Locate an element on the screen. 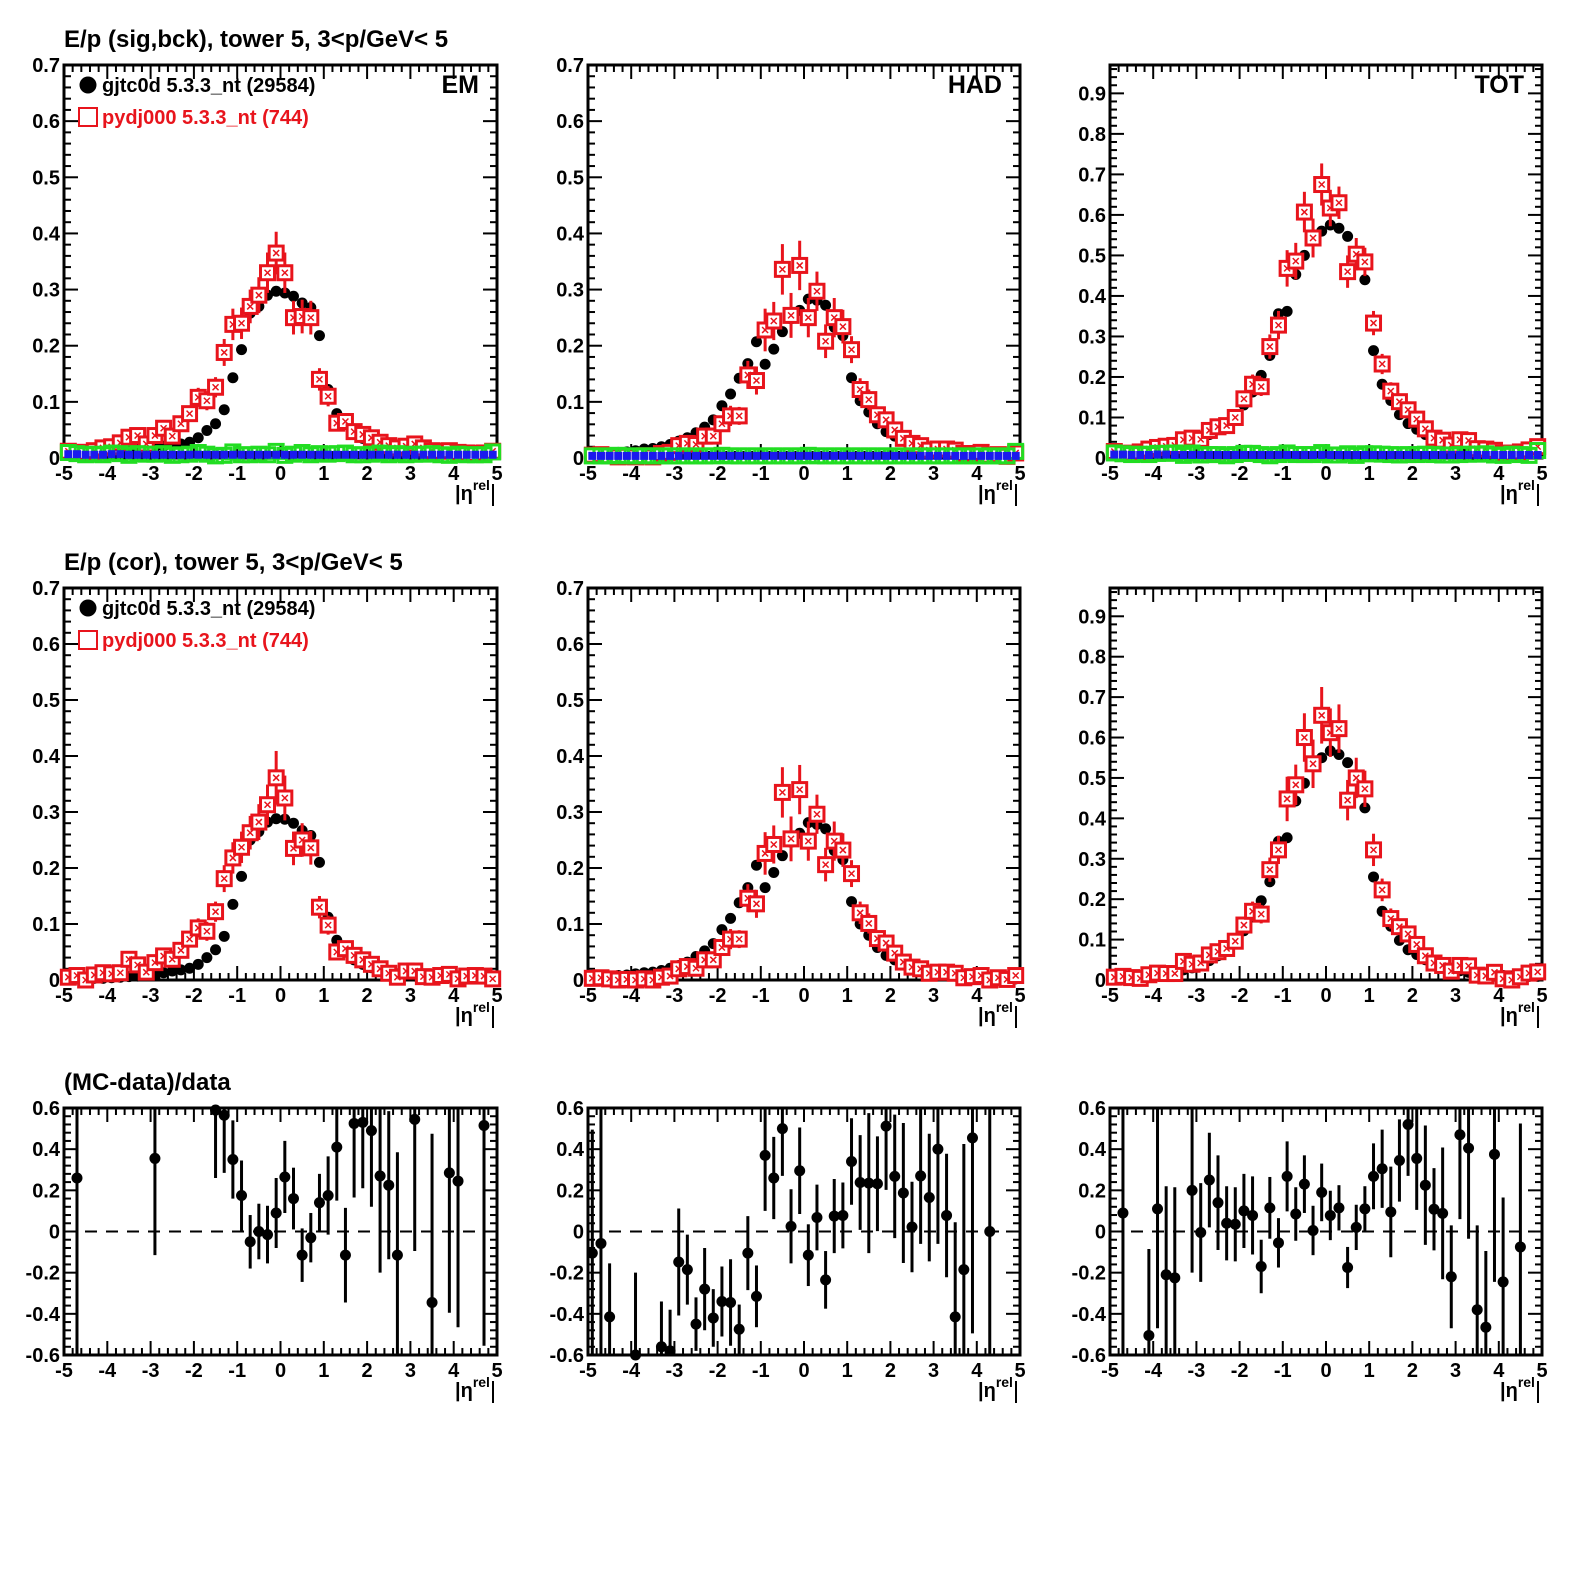  x-axis-label-sup: rel is located at coordinates (1526, 1382).